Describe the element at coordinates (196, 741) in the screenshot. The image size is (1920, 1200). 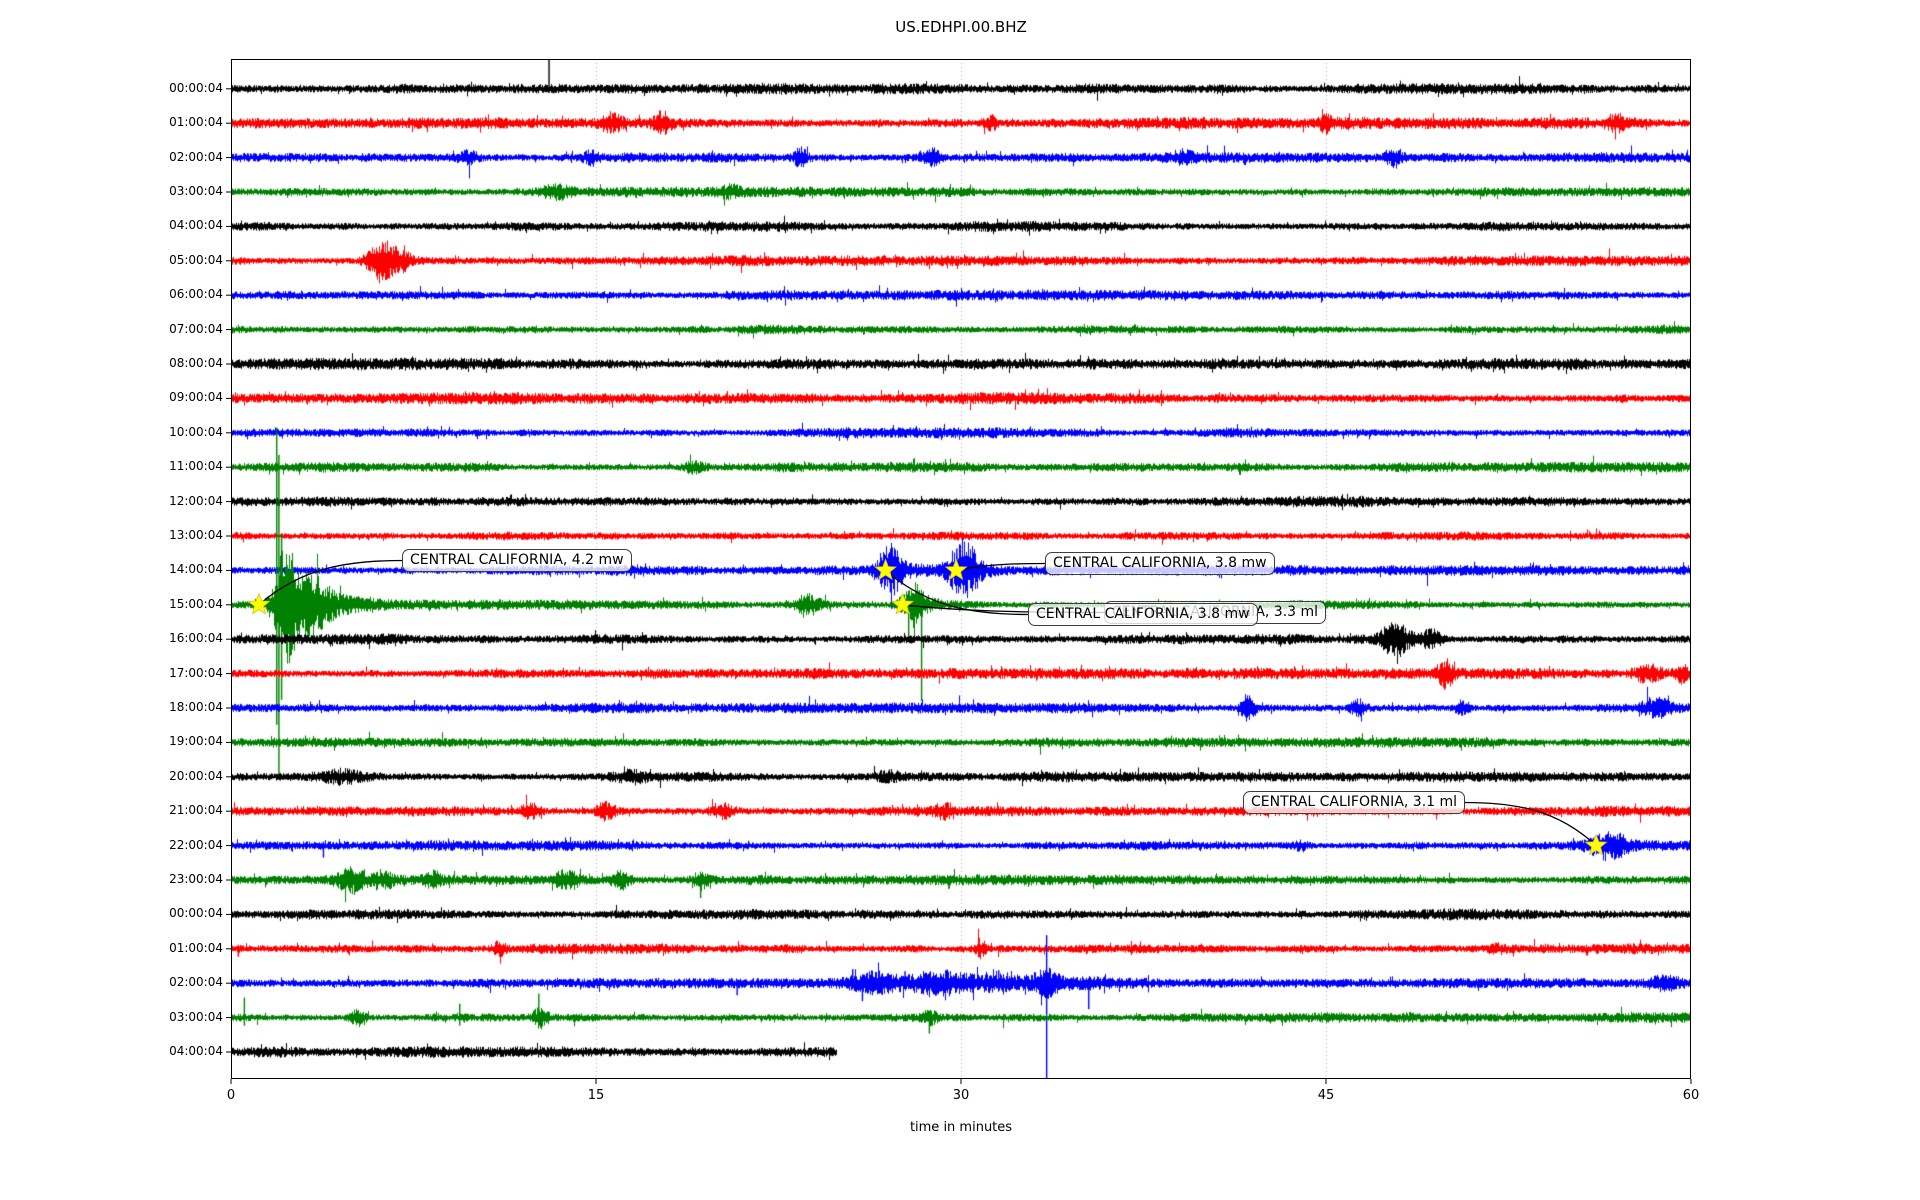
I see `y-tick-label: 19:00:04` at that location.